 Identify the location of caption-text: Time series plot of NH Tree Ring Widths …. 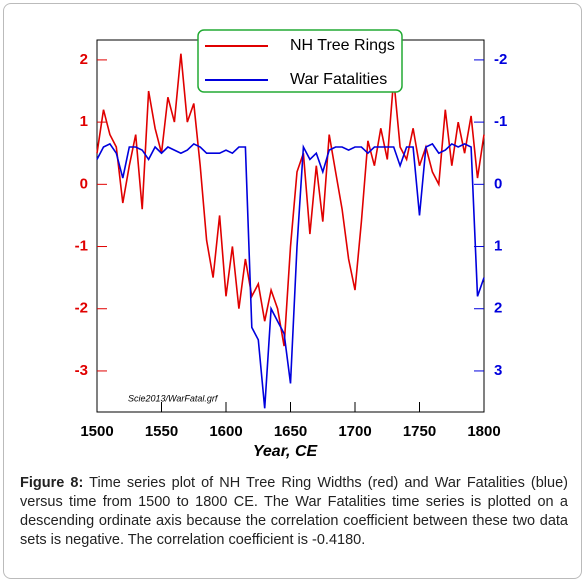
(294, 511).